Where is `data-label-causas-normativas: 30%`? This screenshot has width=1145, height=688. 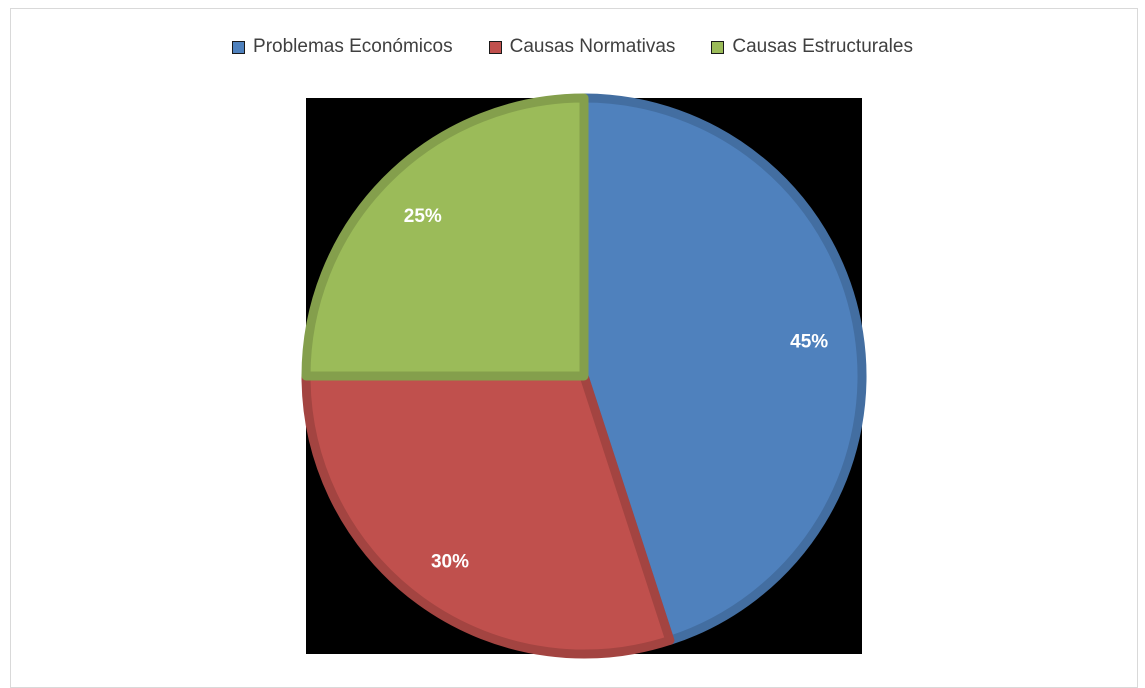
data-label-causas-normativas: 30% is located at coordinates (450, 561).